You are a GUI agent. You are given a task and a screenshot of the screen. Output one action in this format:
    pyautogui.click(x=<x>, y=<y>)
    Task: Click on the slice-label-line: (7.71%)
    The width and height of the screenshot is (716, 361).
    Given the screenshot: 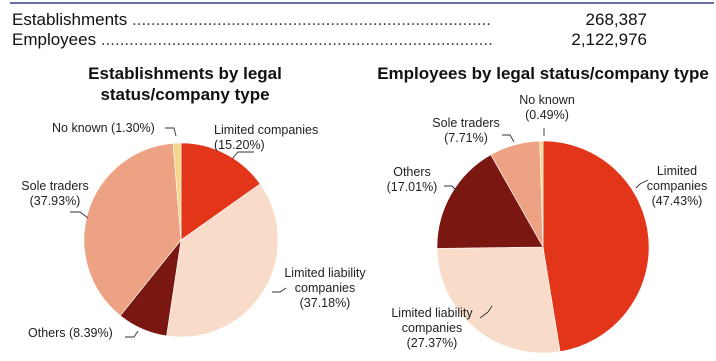 What is the action you would take?
    pyautogui.click(x=466, y=138)
    